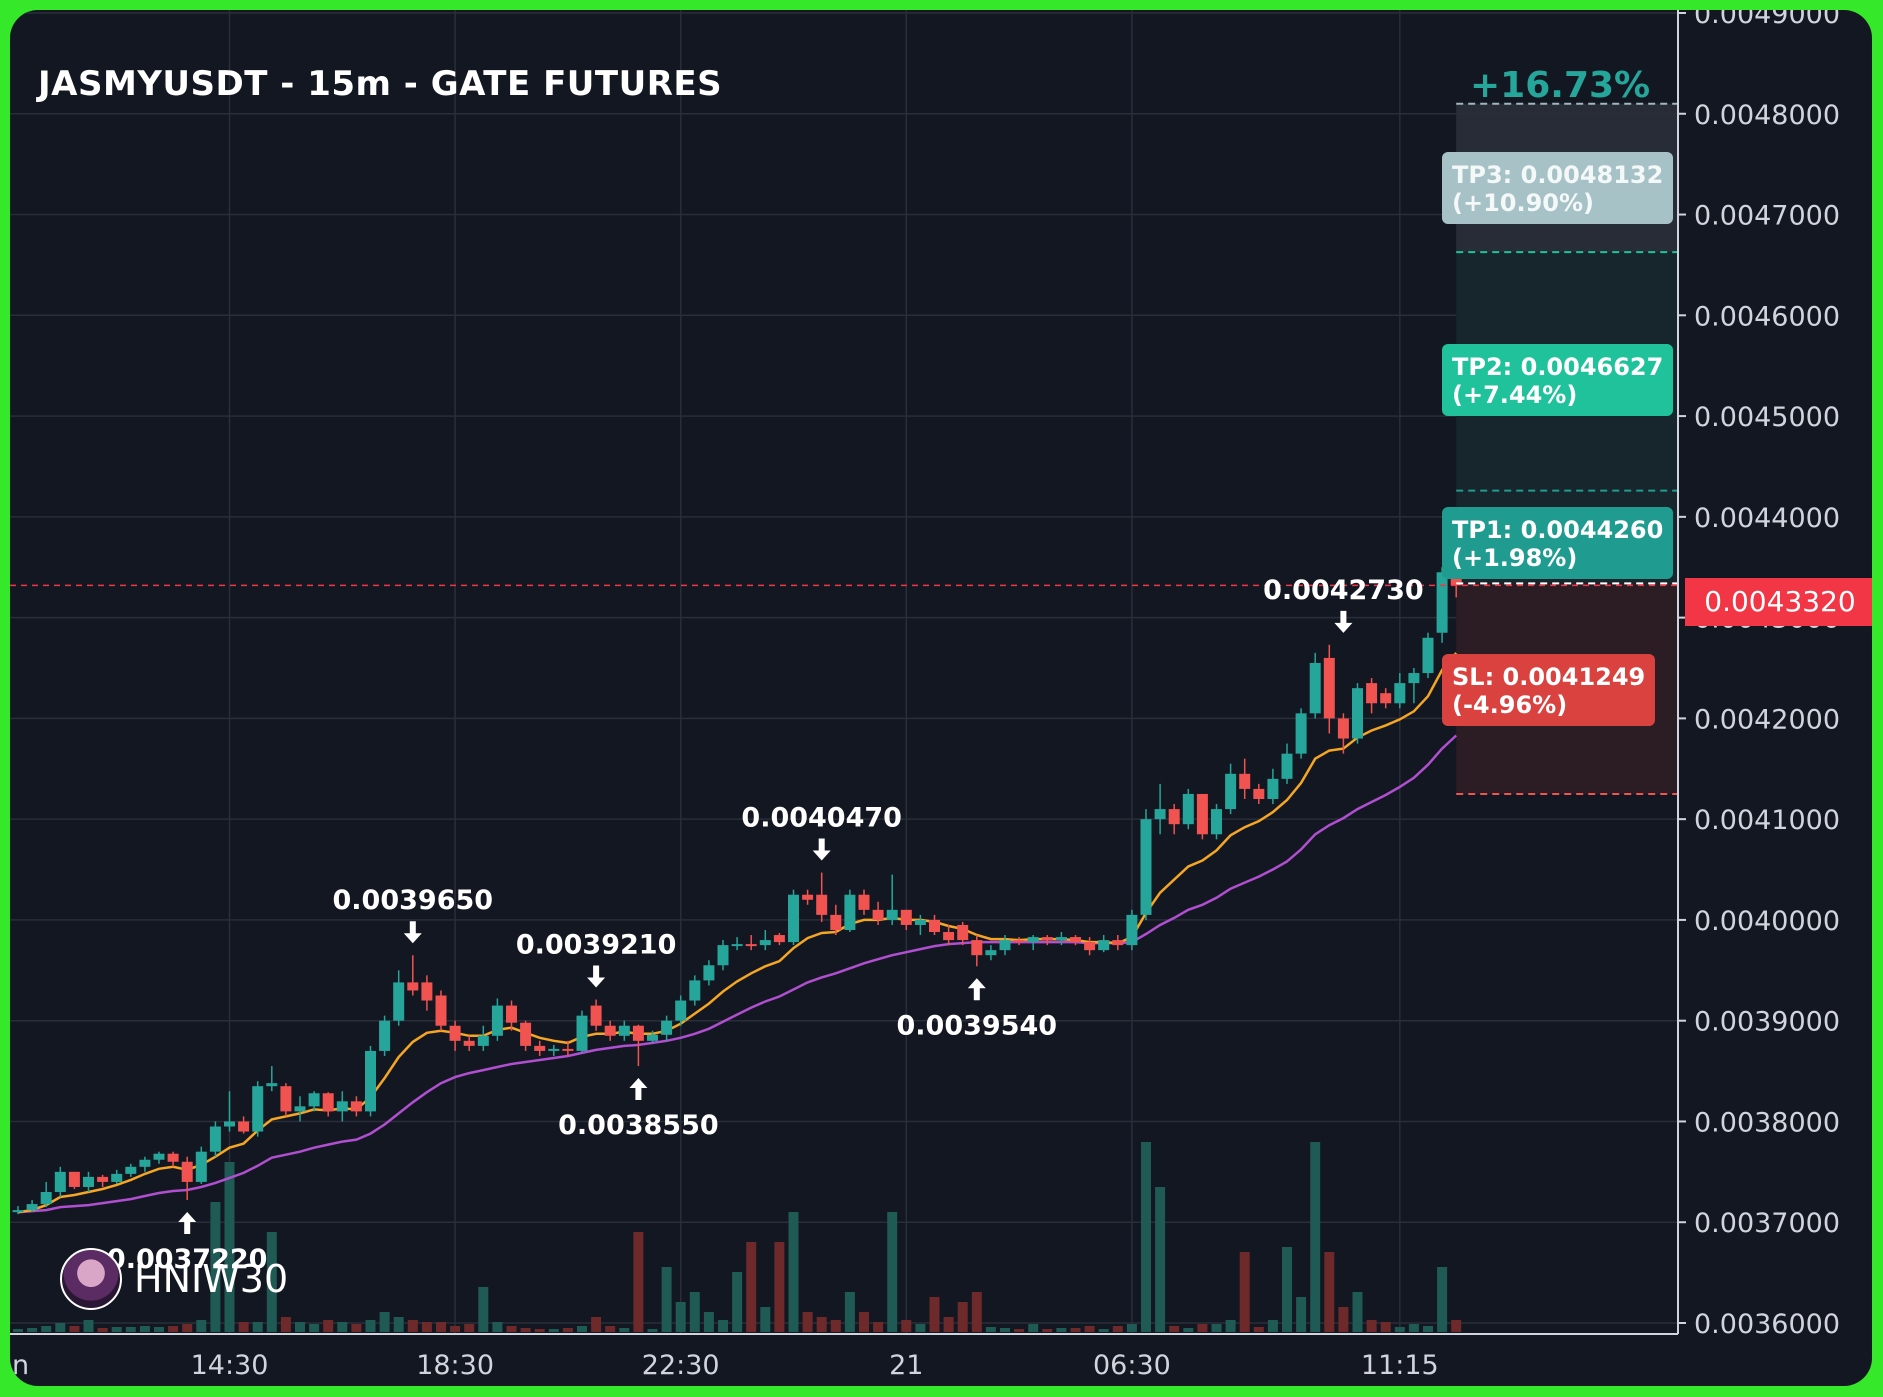 The width and height of the screenshot is (1883, 1397). Describe the element at coordinates (737, 1237) in the screenshot. I see `volume-bars` at that location.